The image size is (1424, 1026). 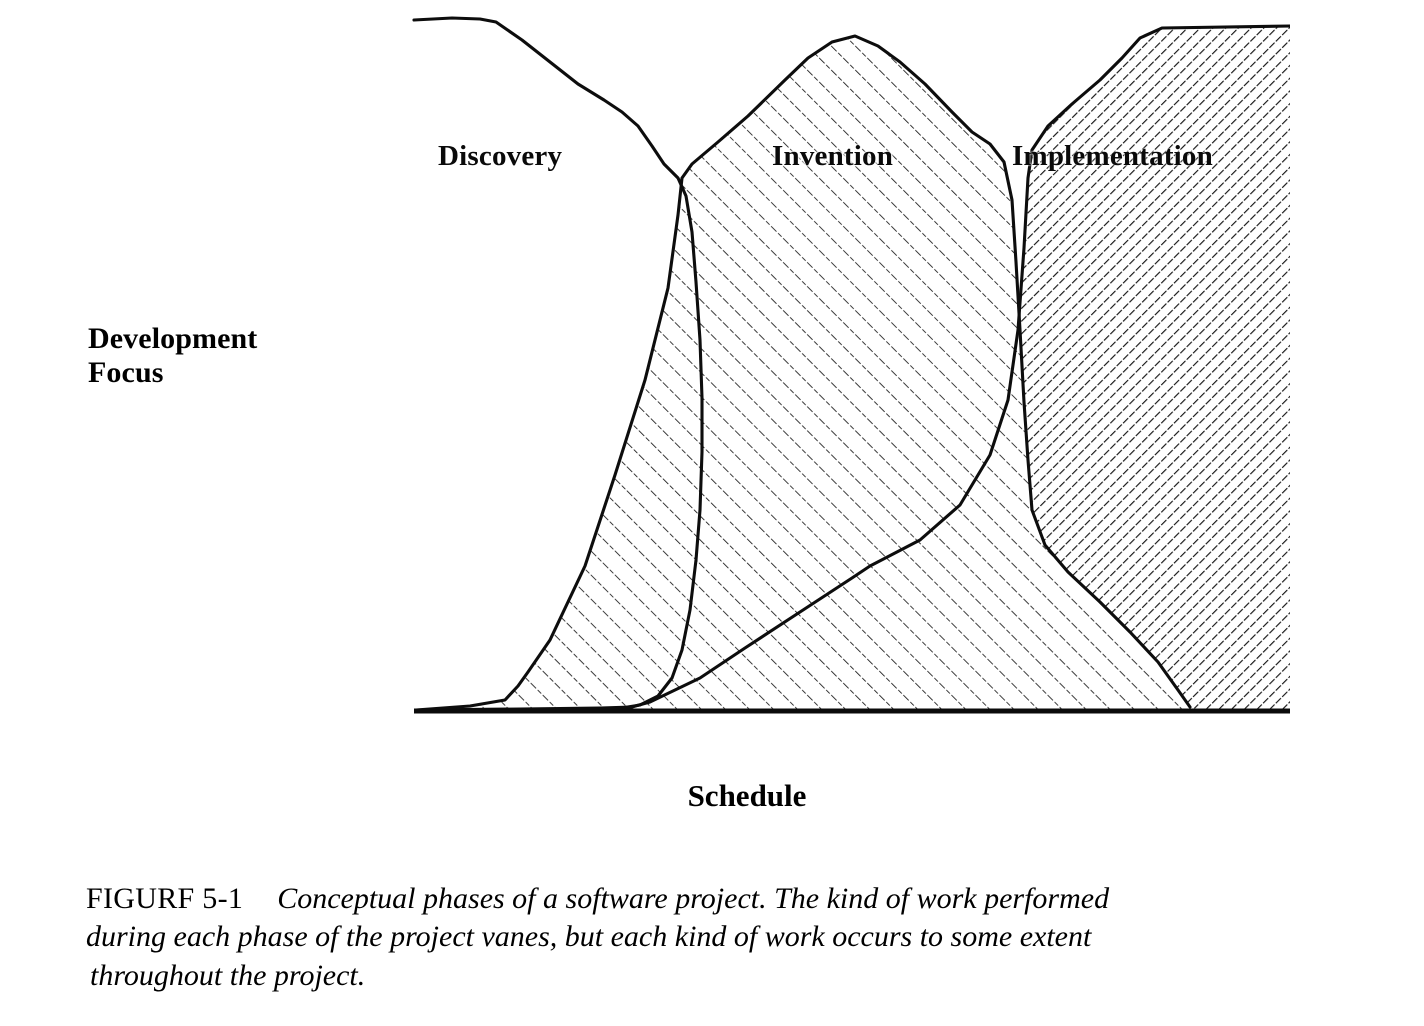 What do you see at coordinates (165, 898) in the screenshot?
I see `caption-figure-number: FIGURF 5-1` at bounding box center [165, 898].